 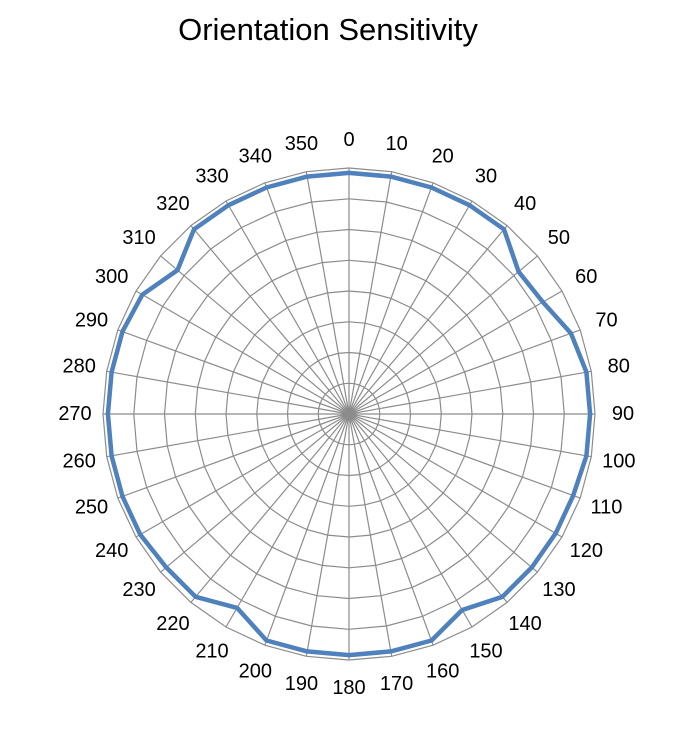 I want to click on chart-title: Orientation Sensitivity, so click(x=328, y=29).